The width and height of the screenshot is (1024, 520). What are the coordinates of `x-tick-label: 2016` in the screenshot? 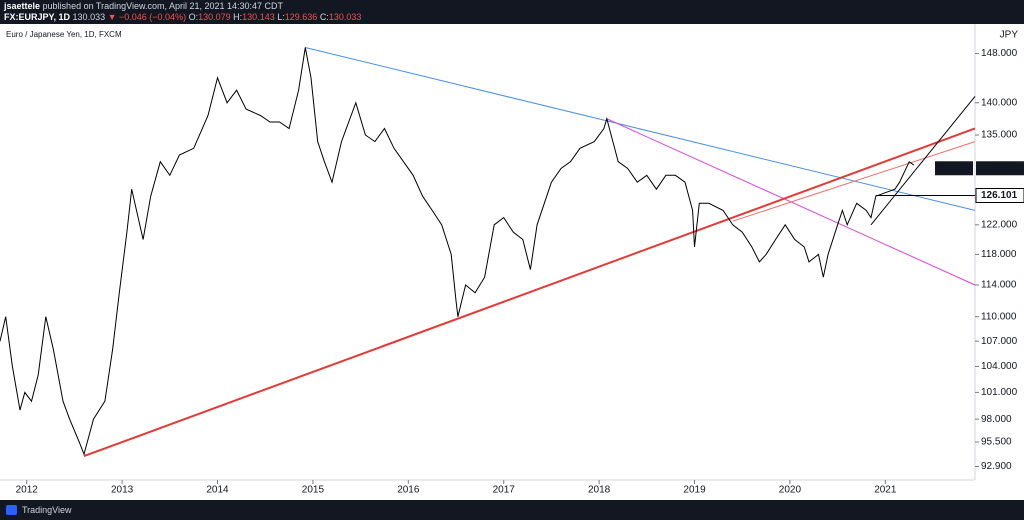 It's located at (408, 490).